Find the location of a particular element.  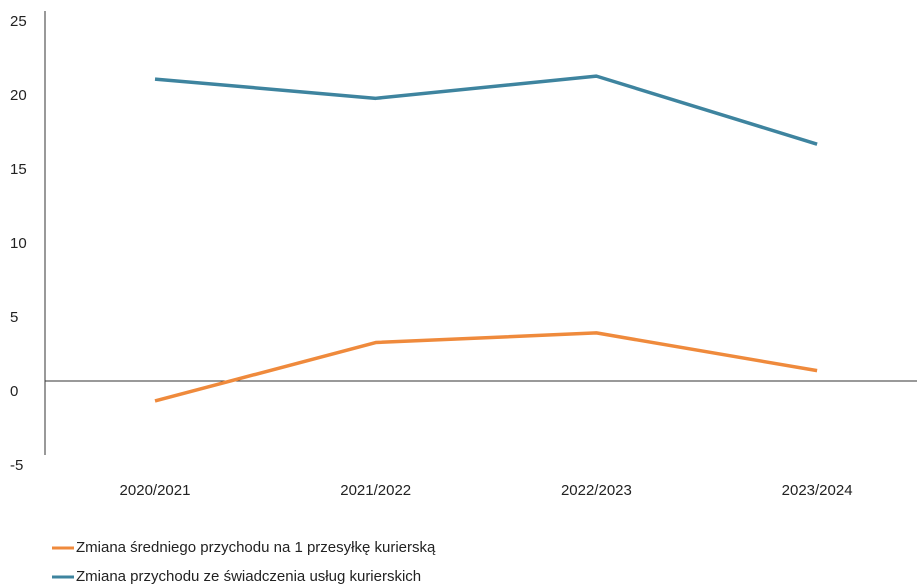

x-tick-label: 2023/2024 is located at coordinates (817, 490).